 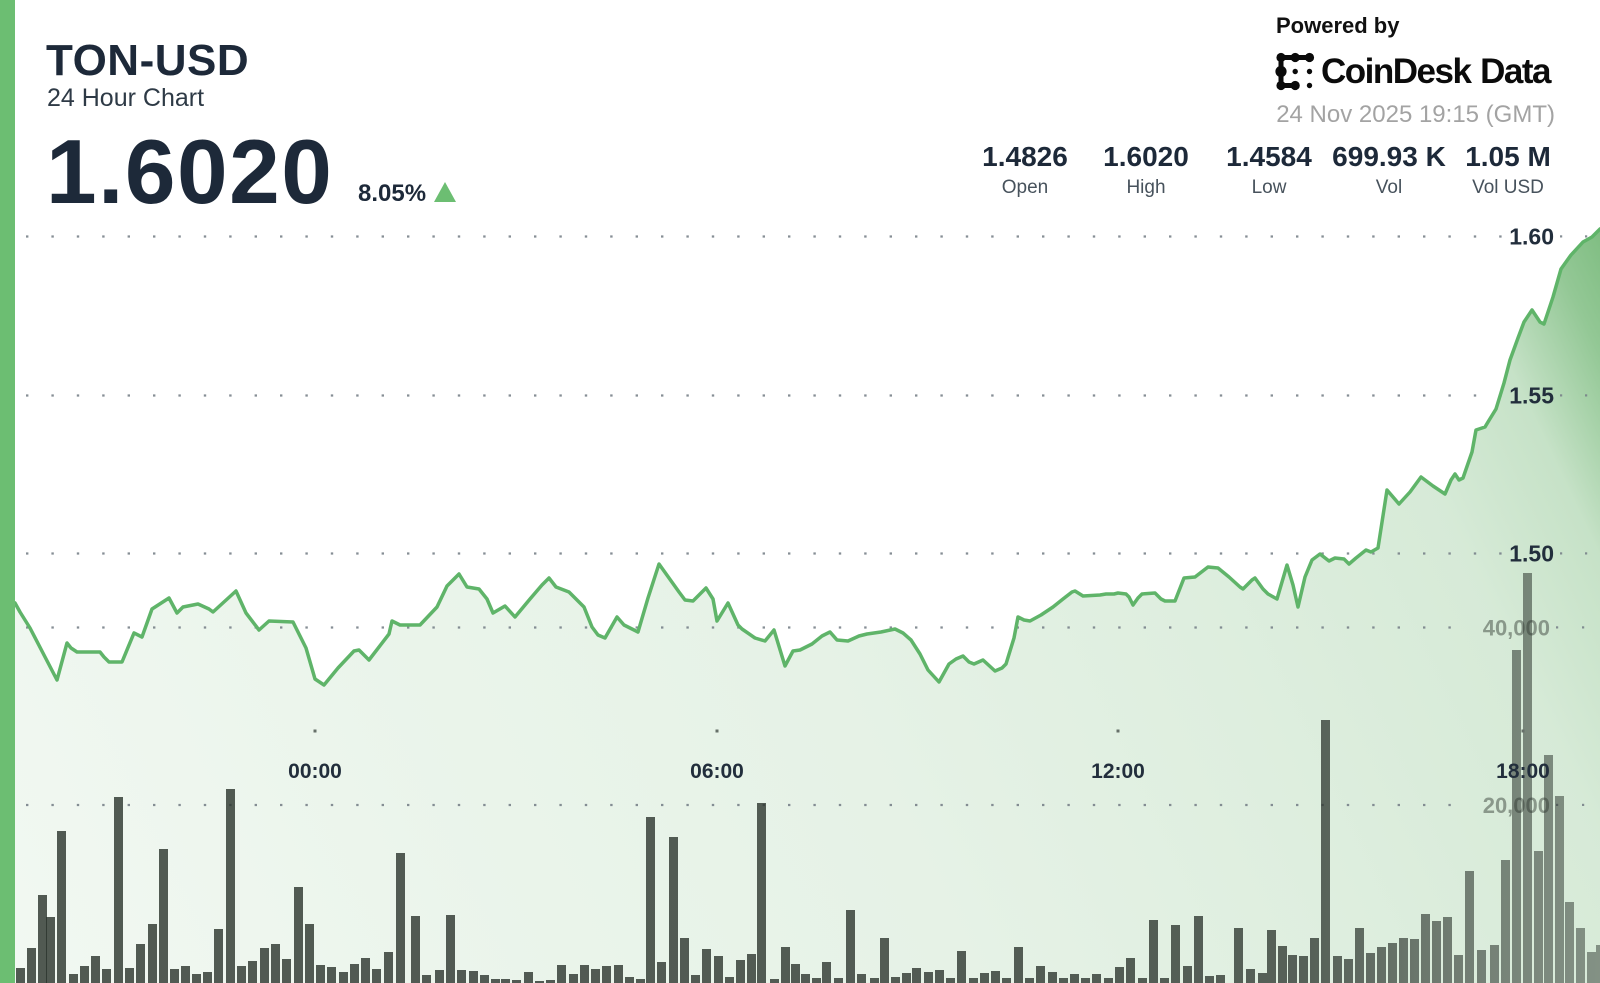 I want to click on svg-text: 40,000, so click(x=1516, y=628).